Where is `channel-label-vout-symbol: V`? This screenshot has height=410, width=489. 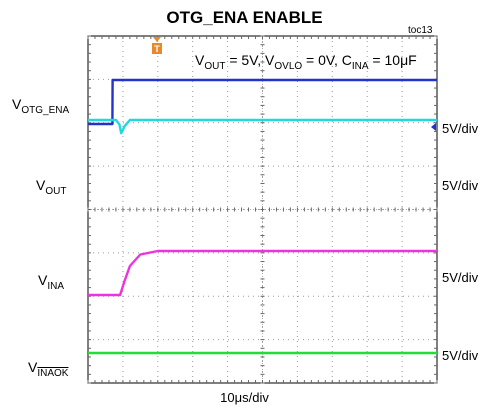
channel-label-vout-symbol: V is located at coordinates (41, 185).